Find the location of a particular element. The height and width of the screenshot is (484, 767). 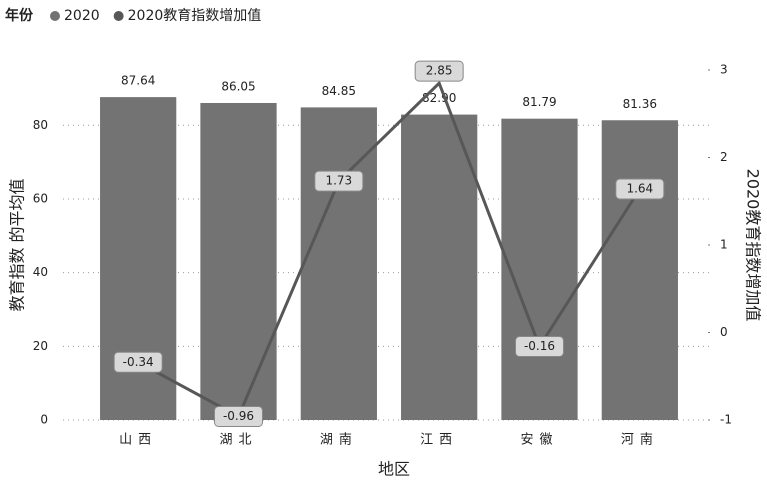

legend-label: 2020教育指数增加值 is located at coordinates (195, 16).